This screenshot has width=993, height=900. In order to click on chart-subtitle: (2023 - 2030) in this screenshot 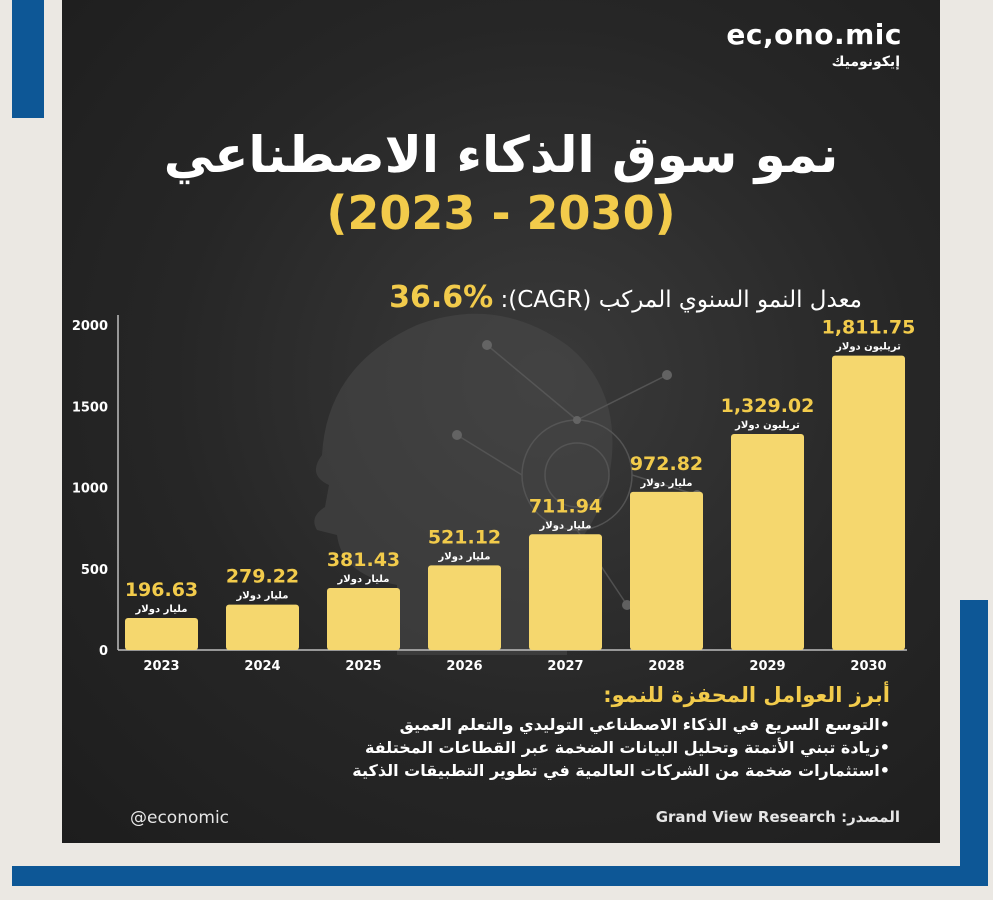, I will do `click(501, 213)`.